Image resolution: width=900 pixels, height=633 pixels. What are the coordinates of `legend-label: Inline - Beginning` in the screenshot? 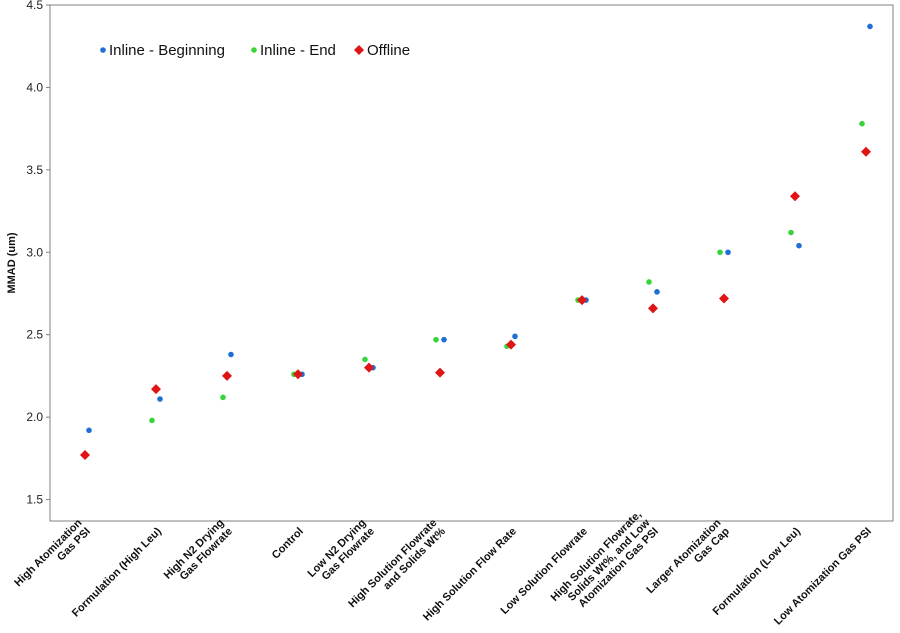 It's located at (167, 50).